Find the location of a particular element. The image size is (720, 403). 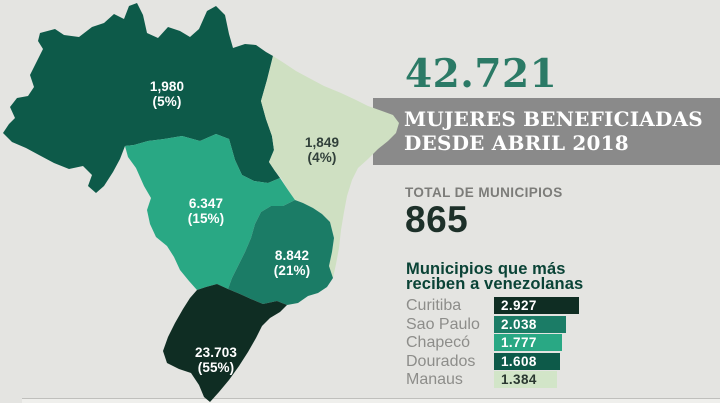

city-label: Manaus is located at coordinates (434, 379).